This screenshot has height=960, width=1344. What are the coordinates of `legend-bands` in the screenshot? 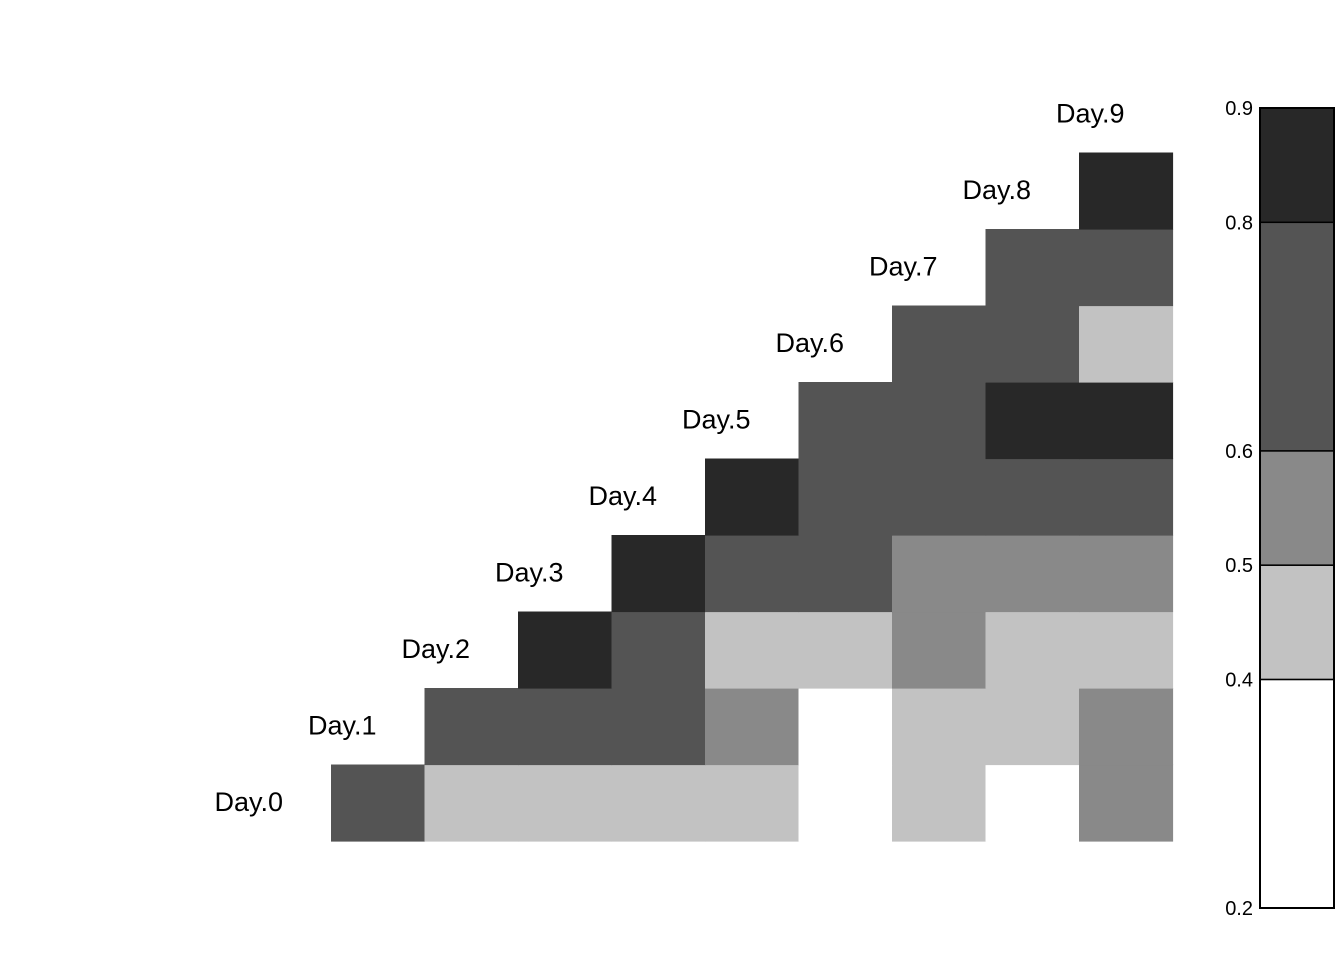 It's located at (1297, 508).